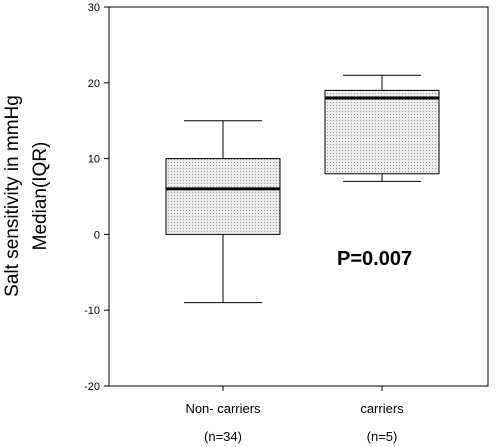  Describe the element at coordinates (94, 160) in the screenshot. I see `y-tick-label: 10` at that location.